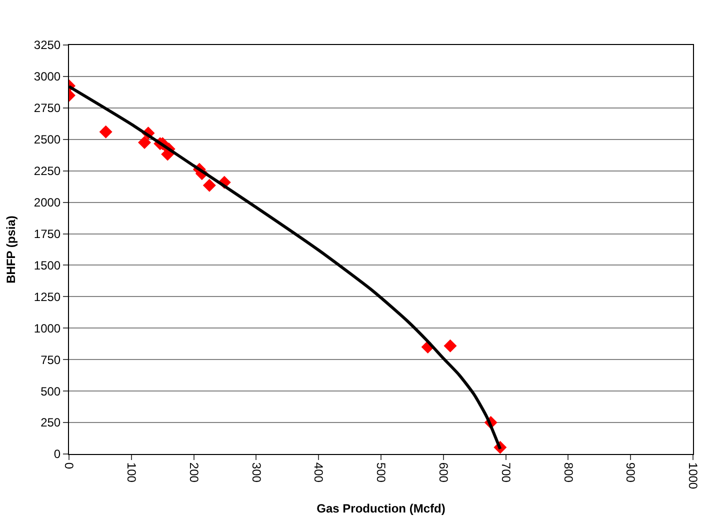 This screenshot has height=523, width=710. What do you see at coordinates (57, 454) in the screenshot?
I see `y-tick-label: 0` at bounding box center [57, 454].